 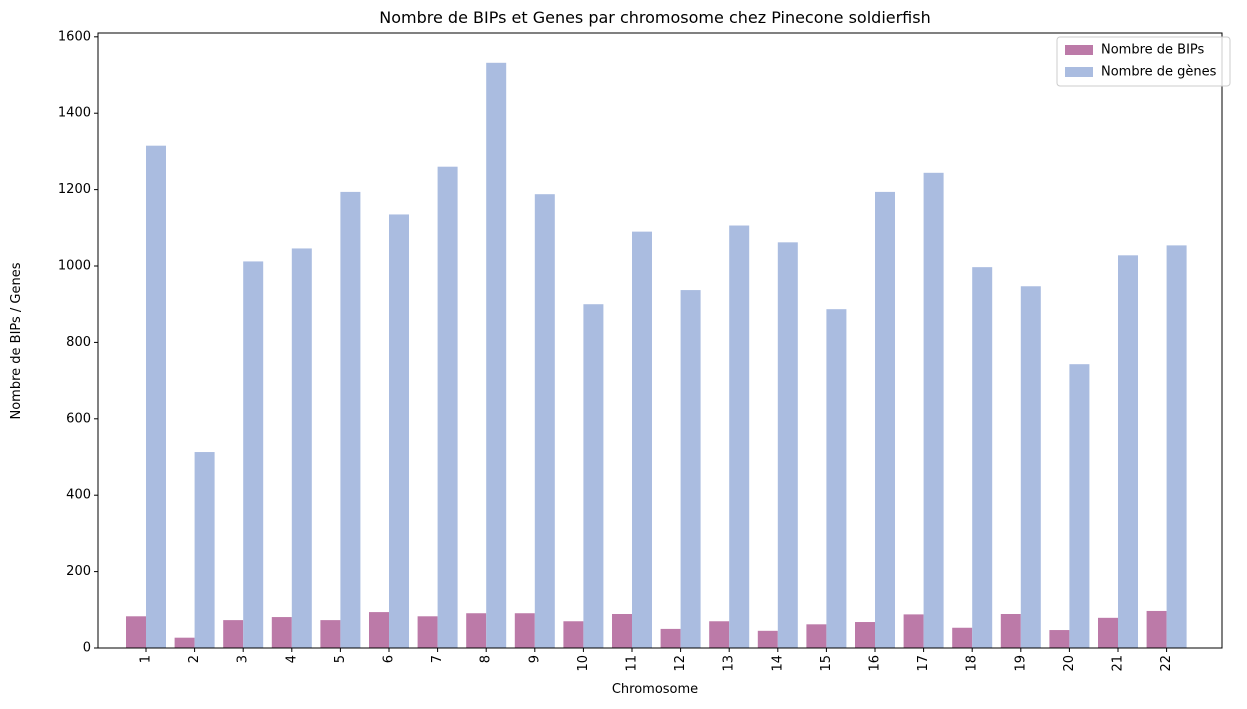 What do you see at coordinates (437, 659) in the screenshot?
I see `x-tick-label: 7` at bounding box center [437, 659].